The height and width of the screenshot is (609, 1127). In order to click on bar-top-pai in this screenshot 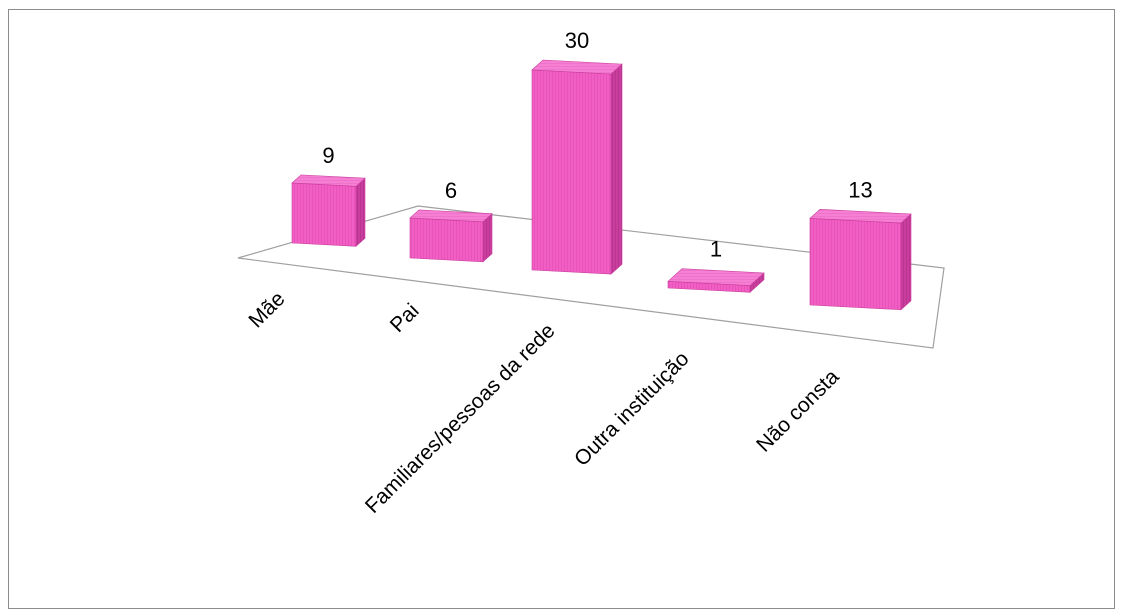, I will do `click(451, 216)`.